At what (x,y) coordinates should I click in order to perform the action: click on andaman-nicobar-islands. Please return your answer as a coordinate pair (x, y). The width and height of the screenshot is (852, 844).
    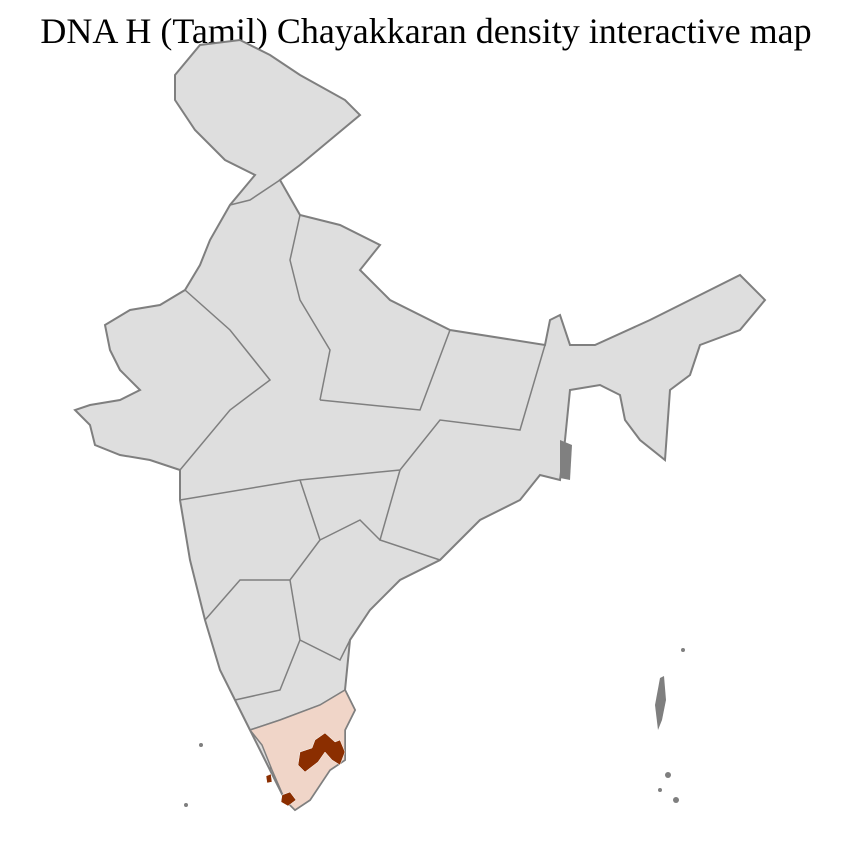
    Looking at the image, I should click on (434, 727).